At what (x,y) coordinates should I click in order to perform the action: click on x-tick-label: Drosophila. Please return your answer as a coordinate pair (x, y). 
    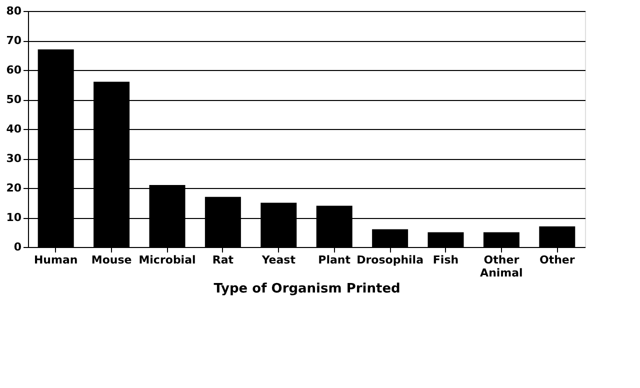
    Looking at the image, I should click on (390, 260).